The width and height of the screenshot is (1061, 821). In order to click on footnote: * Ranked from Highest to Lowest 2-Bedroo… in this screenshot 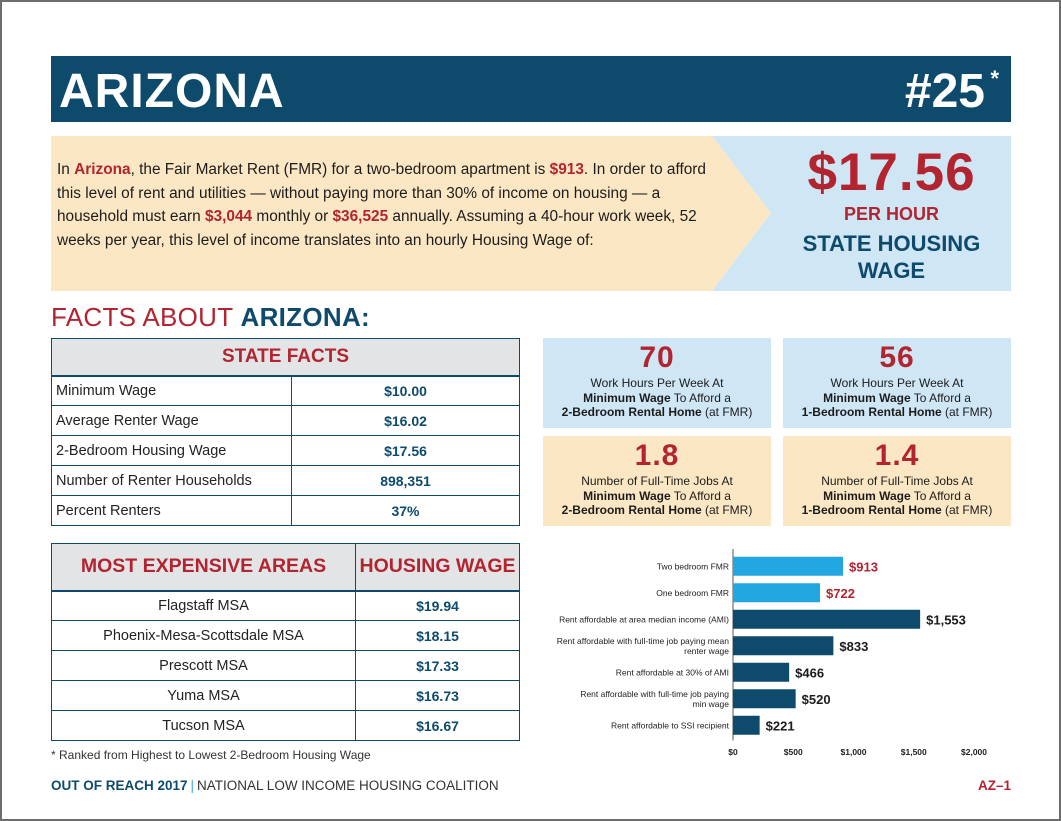, I will do `click(211, 755)`.